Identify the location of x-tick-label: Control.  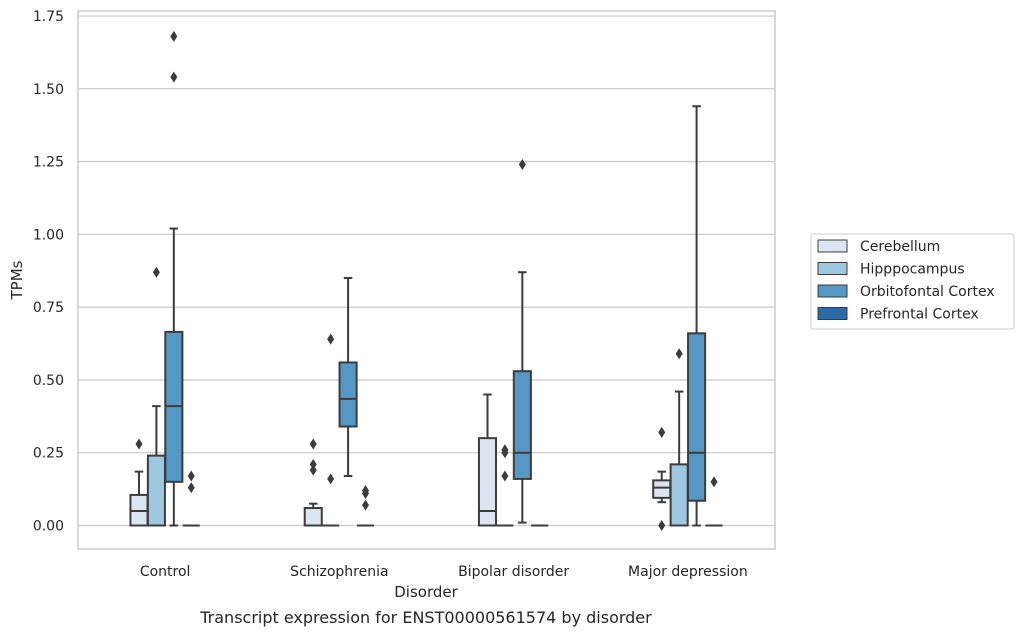
(165, 572).